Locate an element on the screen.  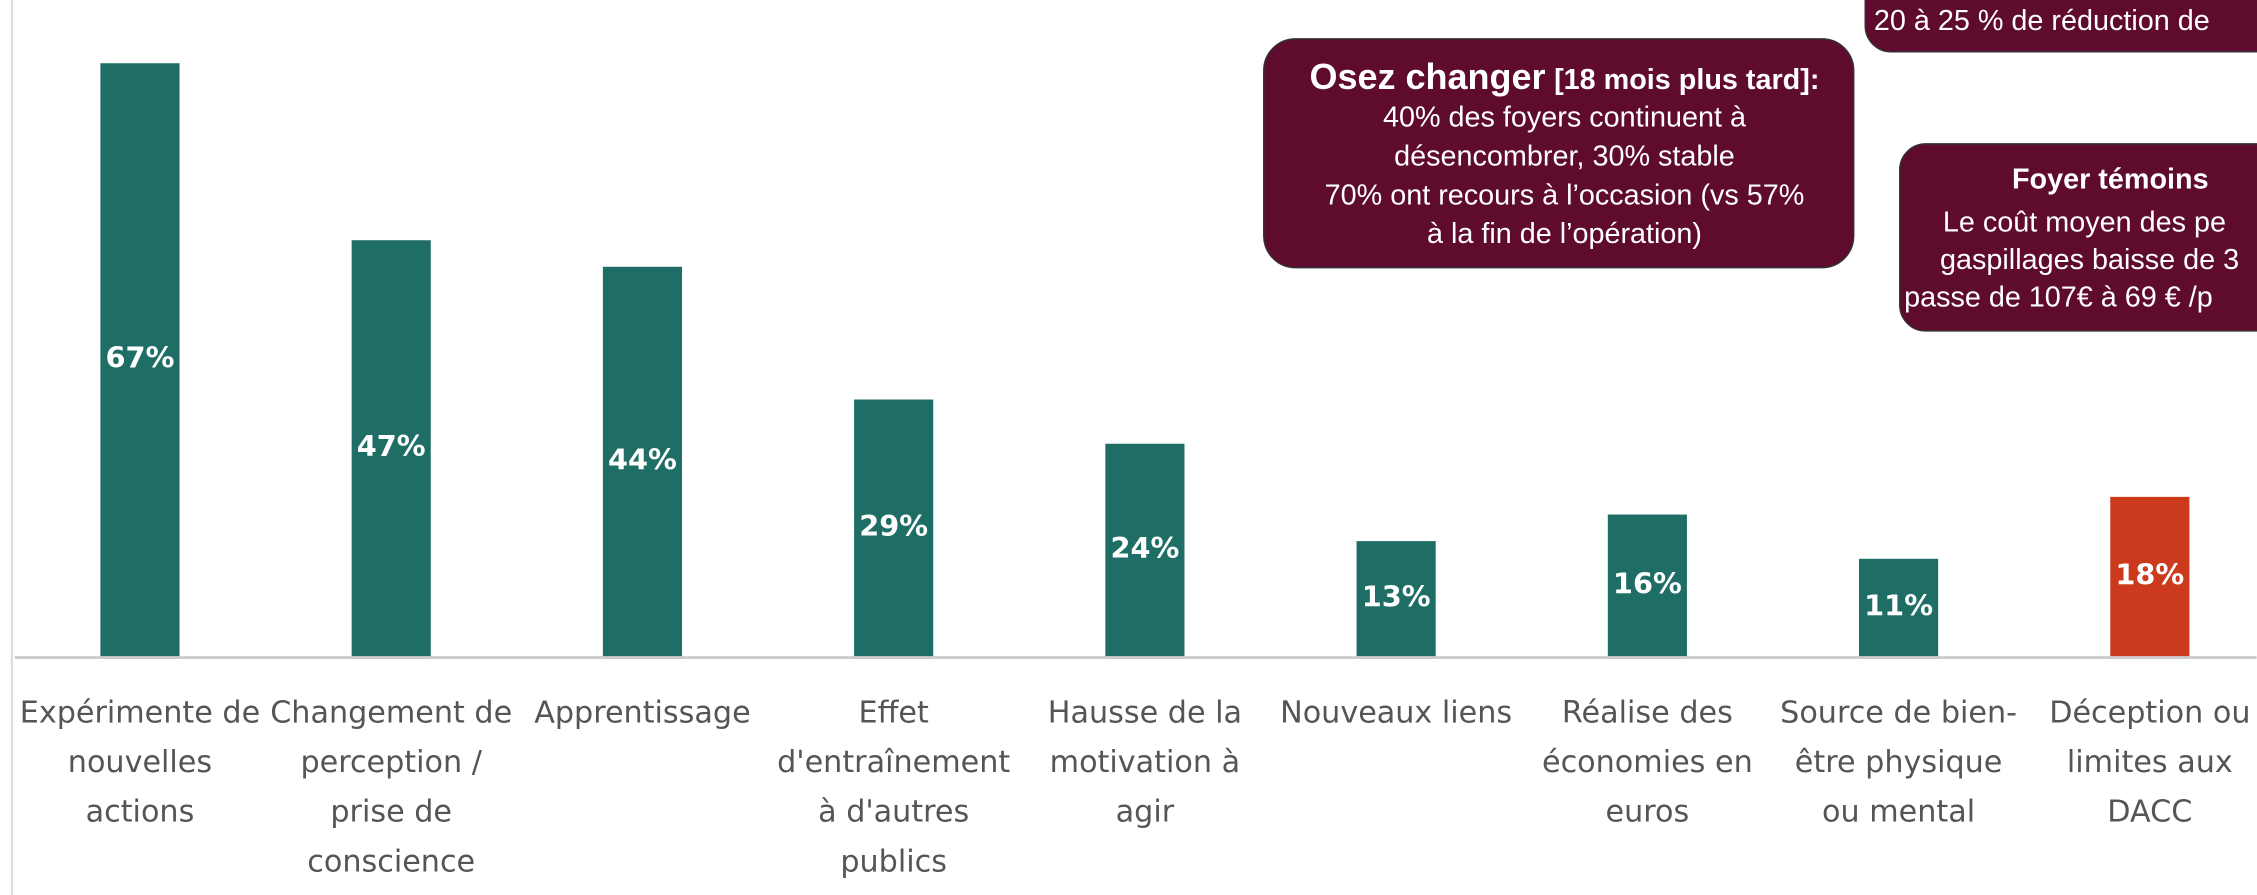
x-tick-label-line: nouvelles is located at coordinates (140, 762).